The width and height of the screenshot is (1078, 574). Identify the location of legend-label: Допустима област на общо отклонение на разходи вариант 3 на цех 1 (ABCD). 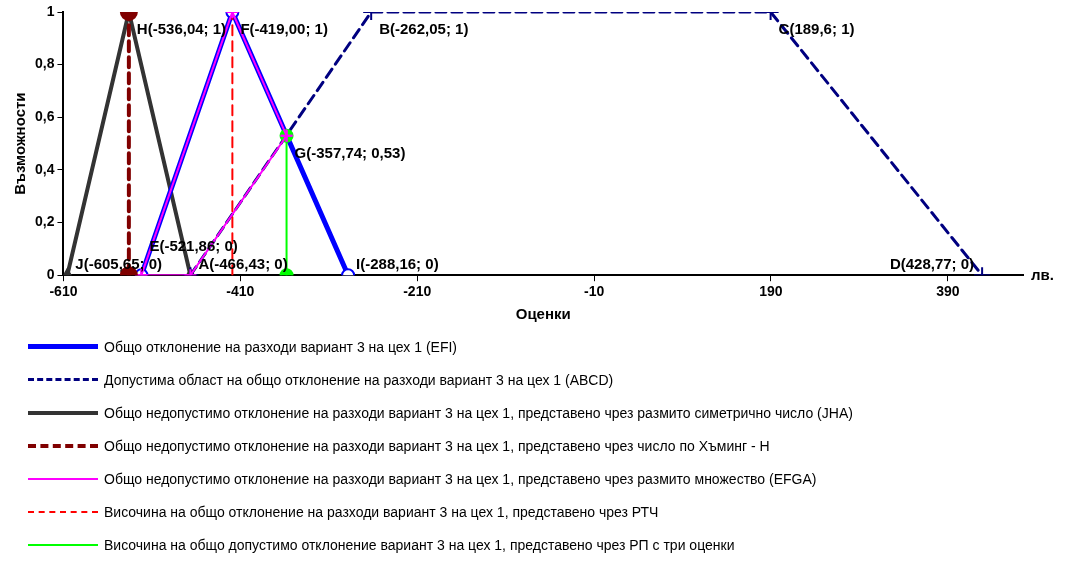
(359, 379).